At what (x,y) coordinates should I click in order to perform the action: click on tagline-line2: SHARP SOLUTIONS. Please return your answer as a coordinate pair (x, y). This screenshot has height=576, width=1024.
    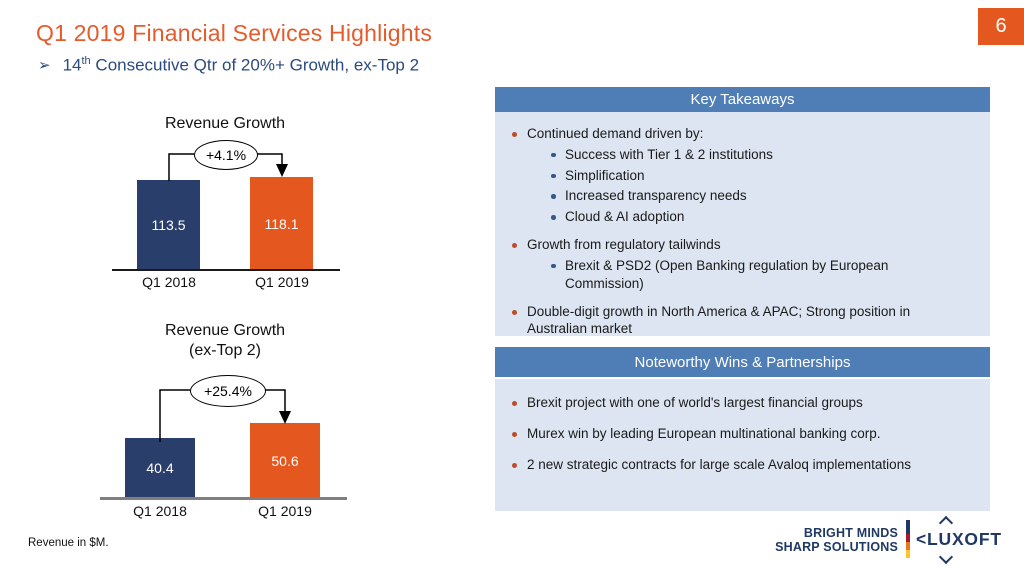
    Looking at the image, I should click on (836, 546).